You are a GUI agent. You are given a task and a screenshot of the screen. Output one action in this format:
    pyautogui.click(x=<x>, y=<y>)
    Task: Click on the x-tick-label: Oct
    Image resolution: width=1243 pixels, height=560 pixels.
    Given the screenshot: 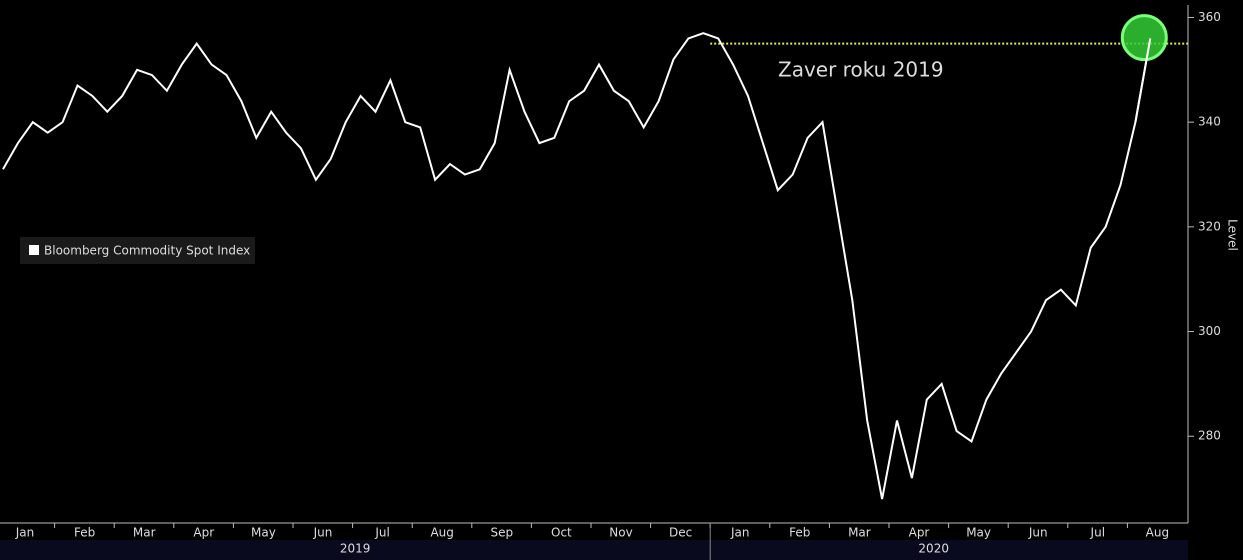 What is the action you would take?
    pyautogui.click(x=561, y=533)
    